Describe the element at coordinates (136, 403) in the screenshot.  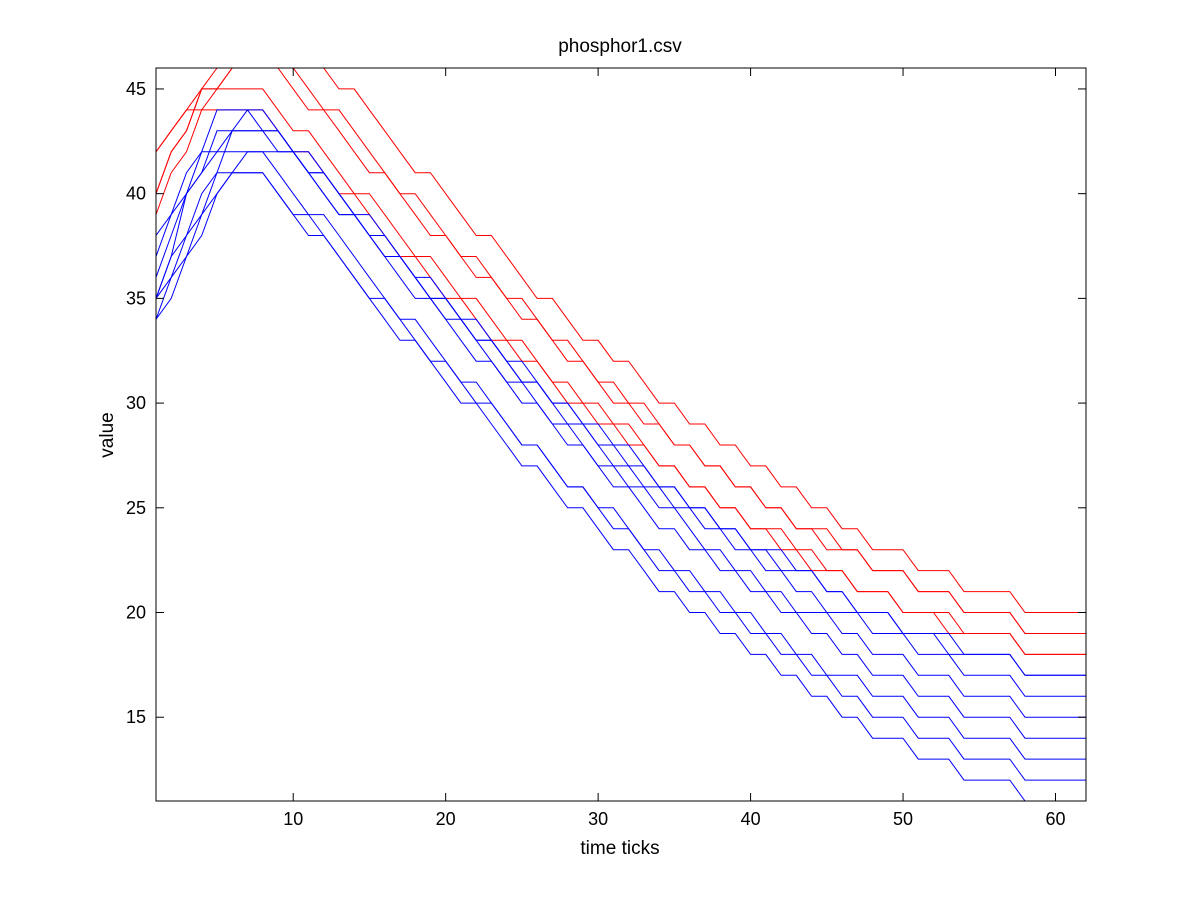
I see `y-tick-label: 30` at that location.